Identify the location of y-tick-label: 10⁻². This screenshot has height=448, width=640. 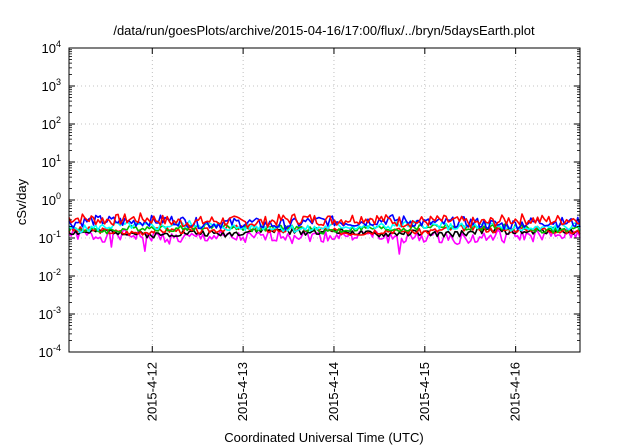
(50, 275).